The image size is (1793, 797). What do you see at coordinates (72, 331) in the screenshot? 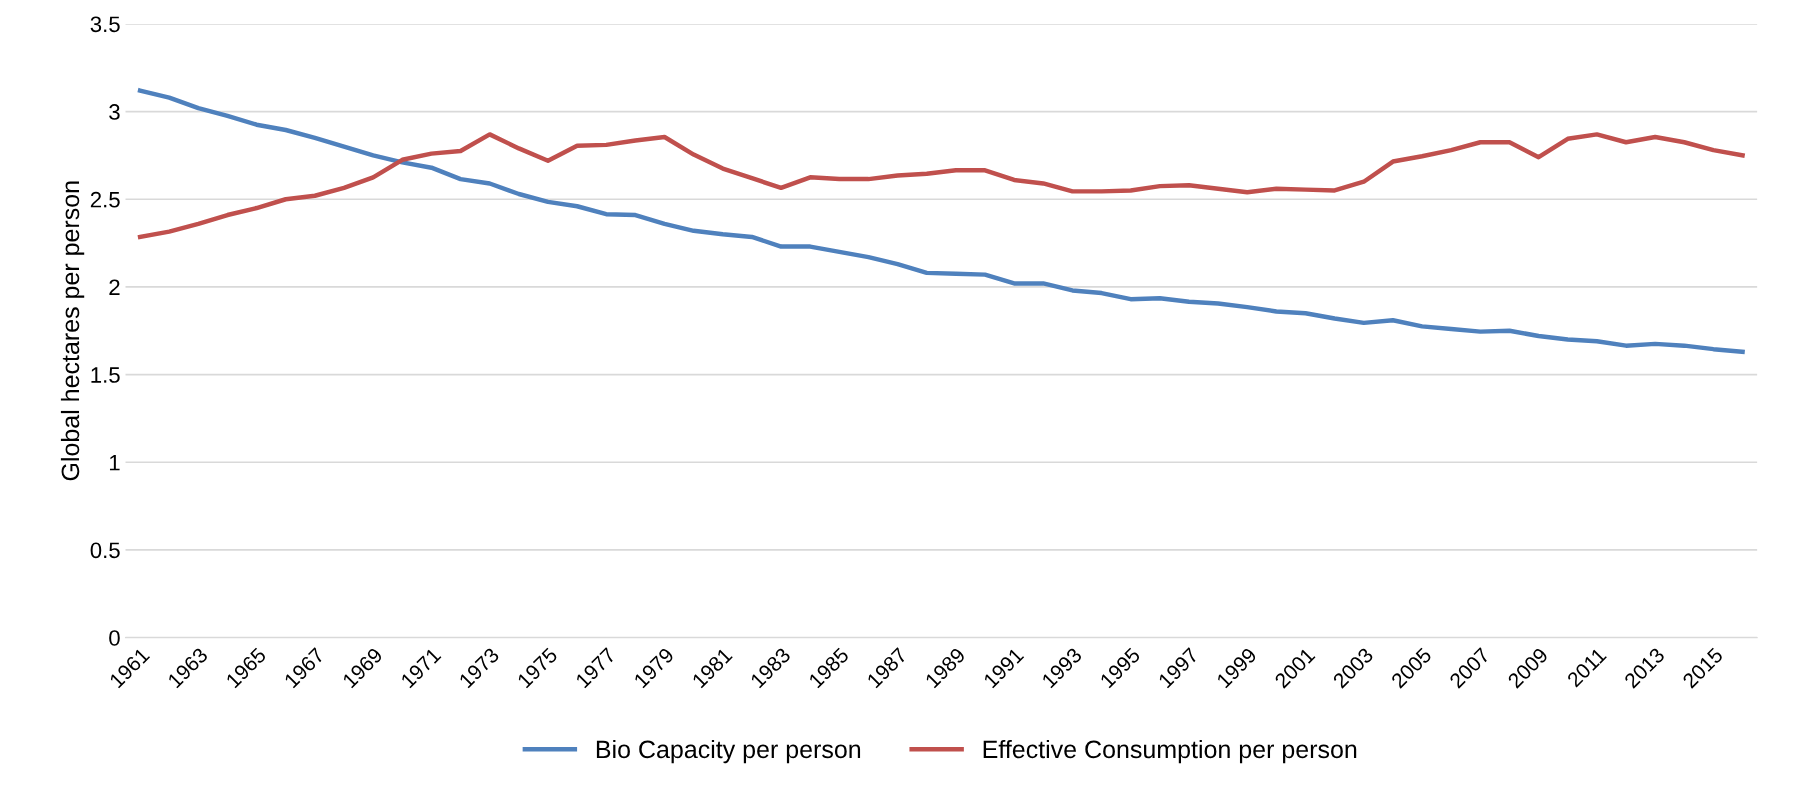
I see `y-axis-title: Global hectares per person` at bounding box center [72, 331].